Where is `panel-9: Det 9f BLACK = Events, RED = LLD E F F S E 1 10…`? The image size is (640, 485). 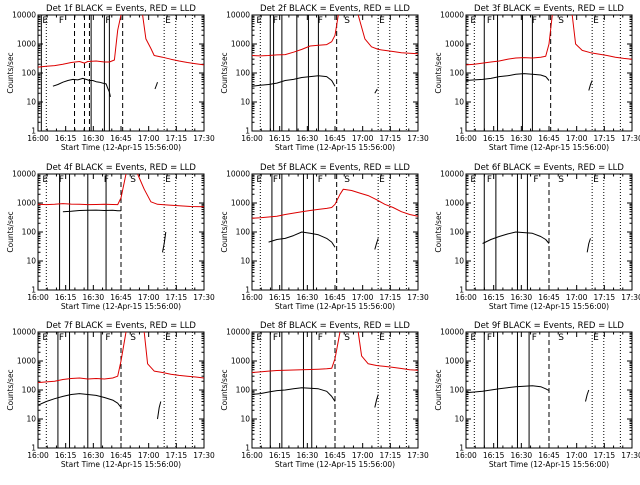
panel-9: Det 9f BLACK = Events, RED = LLD E F F S E 1 10… is located at coordinates (537, 395).